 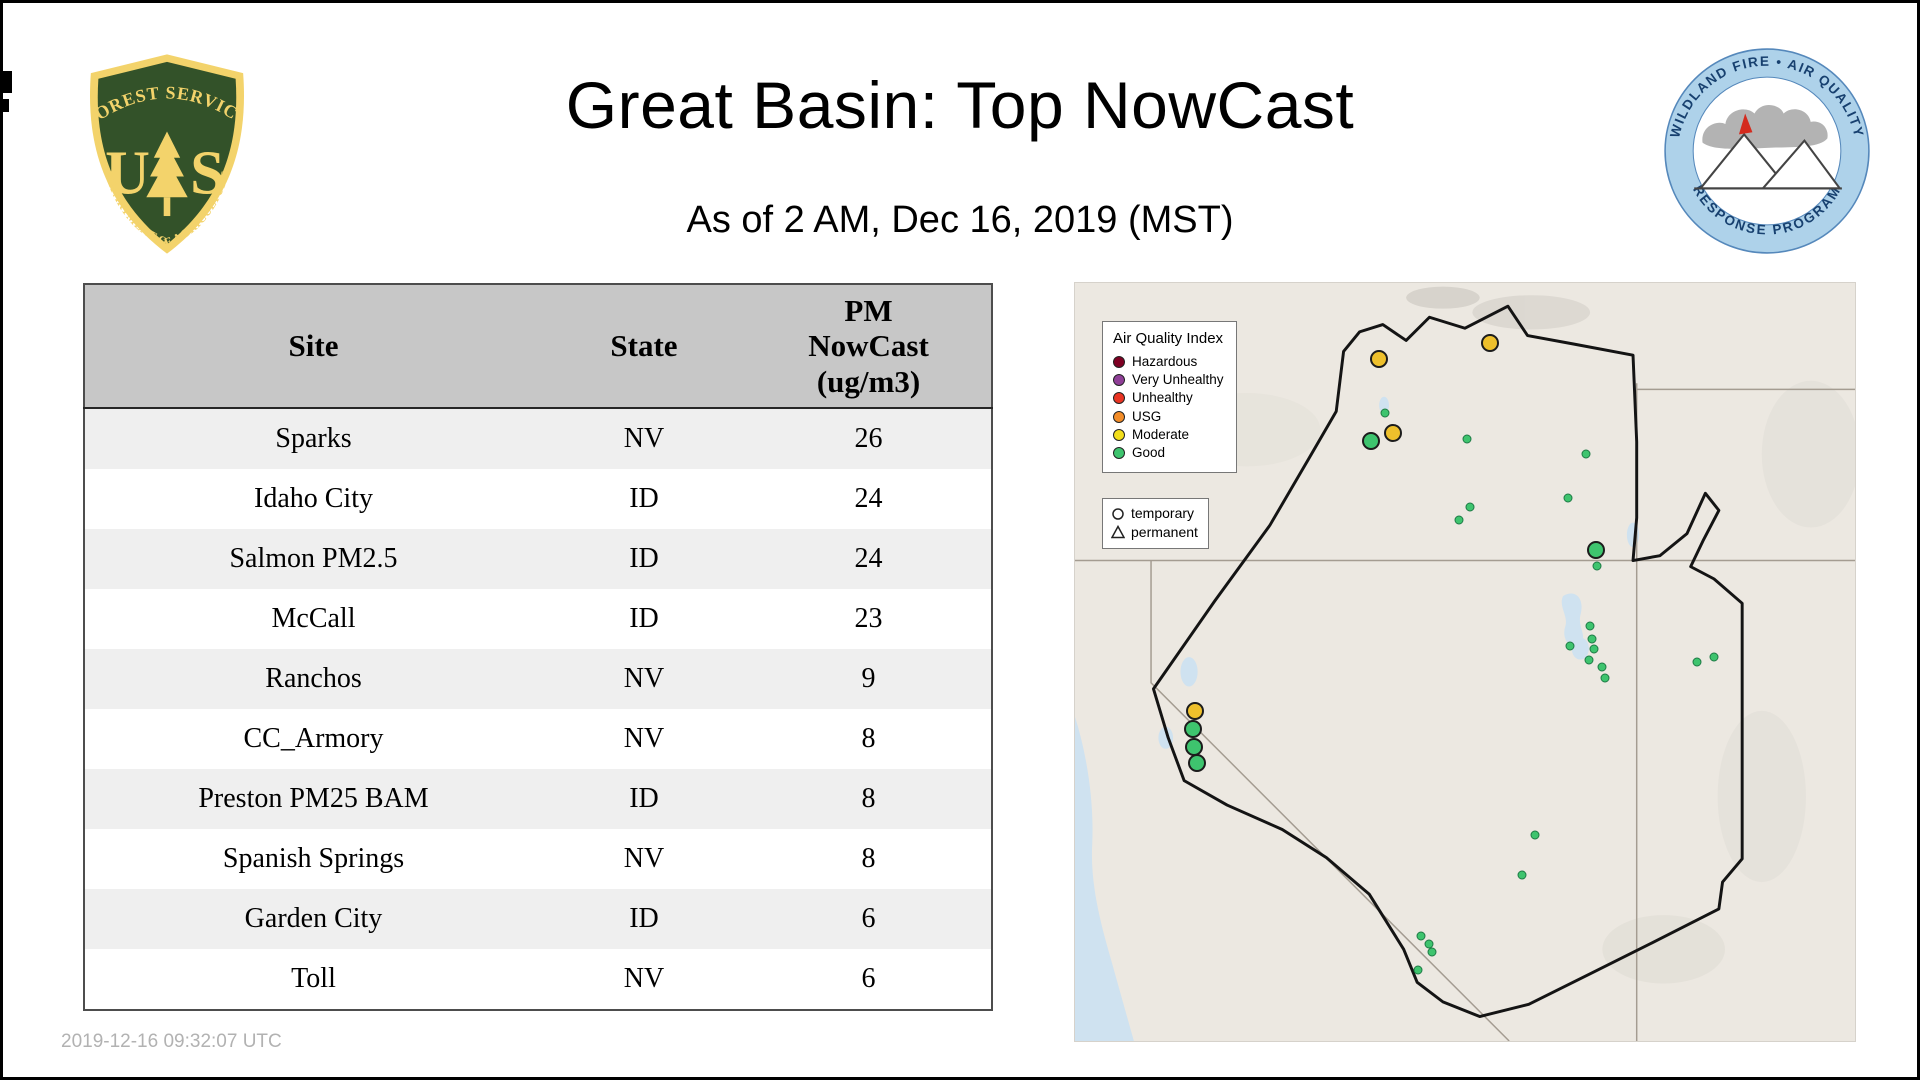 I want to click on site-cell: McCall, so click(x=313, y=618).